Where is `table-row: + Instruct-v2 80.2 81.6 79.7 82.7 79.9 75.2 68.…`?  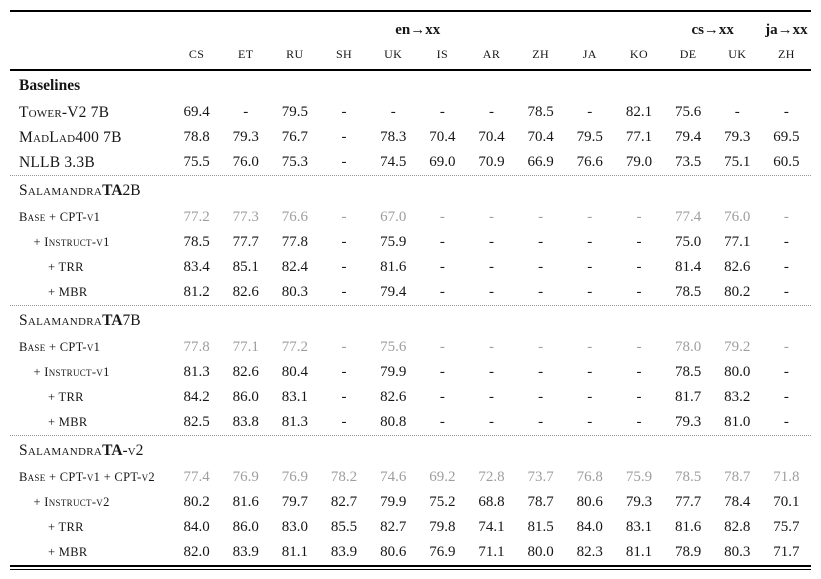
table-row: + Instruct-v2 80.2 81.6 79.7 82.7 79.9 75.2 68.… is located at coordinates (410, 502).